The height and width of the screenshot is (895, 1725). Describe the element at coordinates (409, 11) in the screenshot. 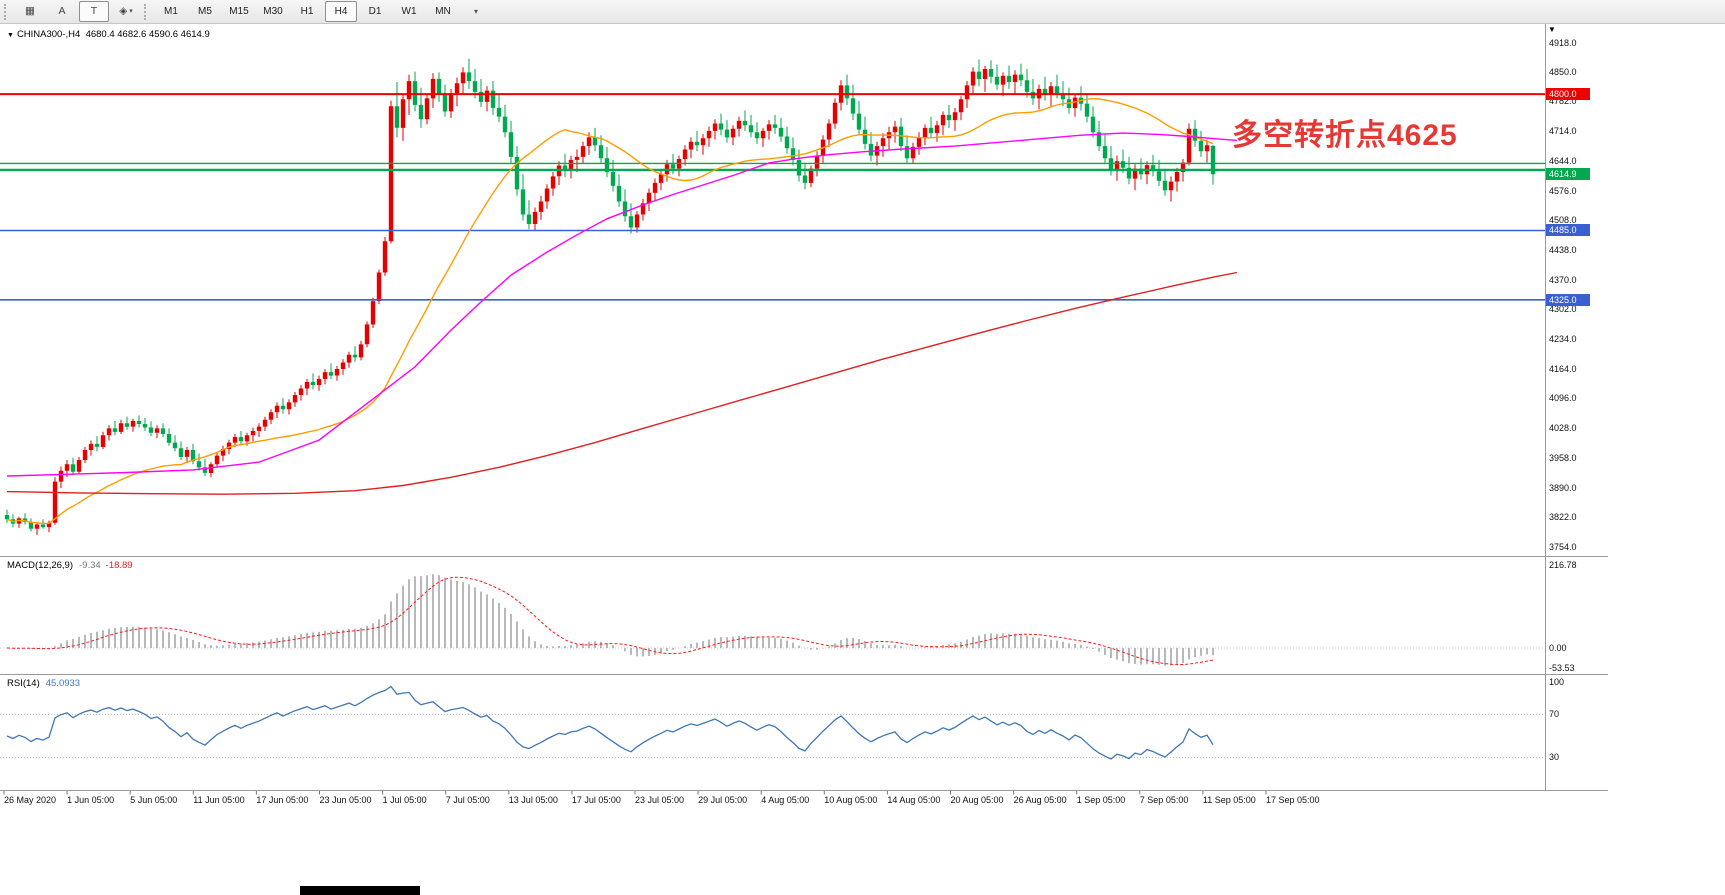

I see `timeframe-w1-button: W1` at that location.